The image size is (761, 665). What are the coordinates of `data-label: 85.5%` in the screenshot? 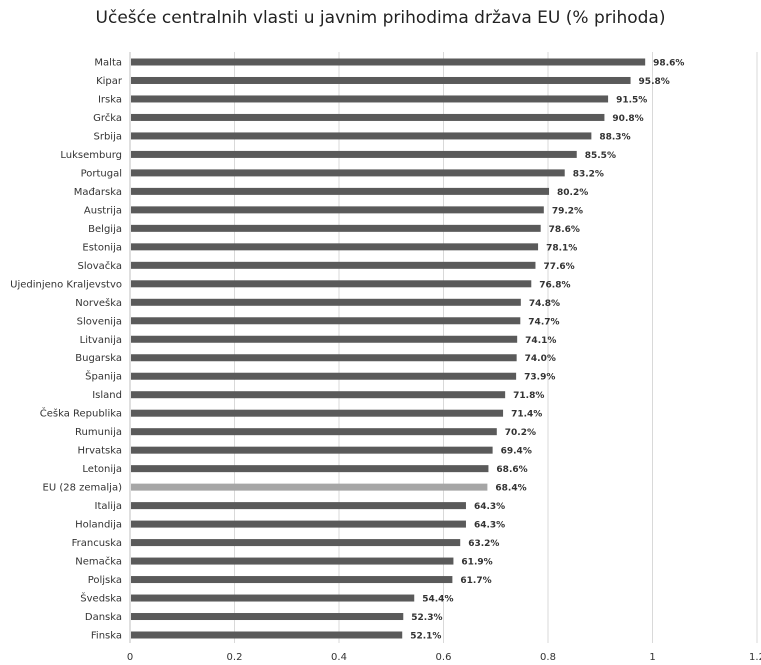 It's located at (600, 156).